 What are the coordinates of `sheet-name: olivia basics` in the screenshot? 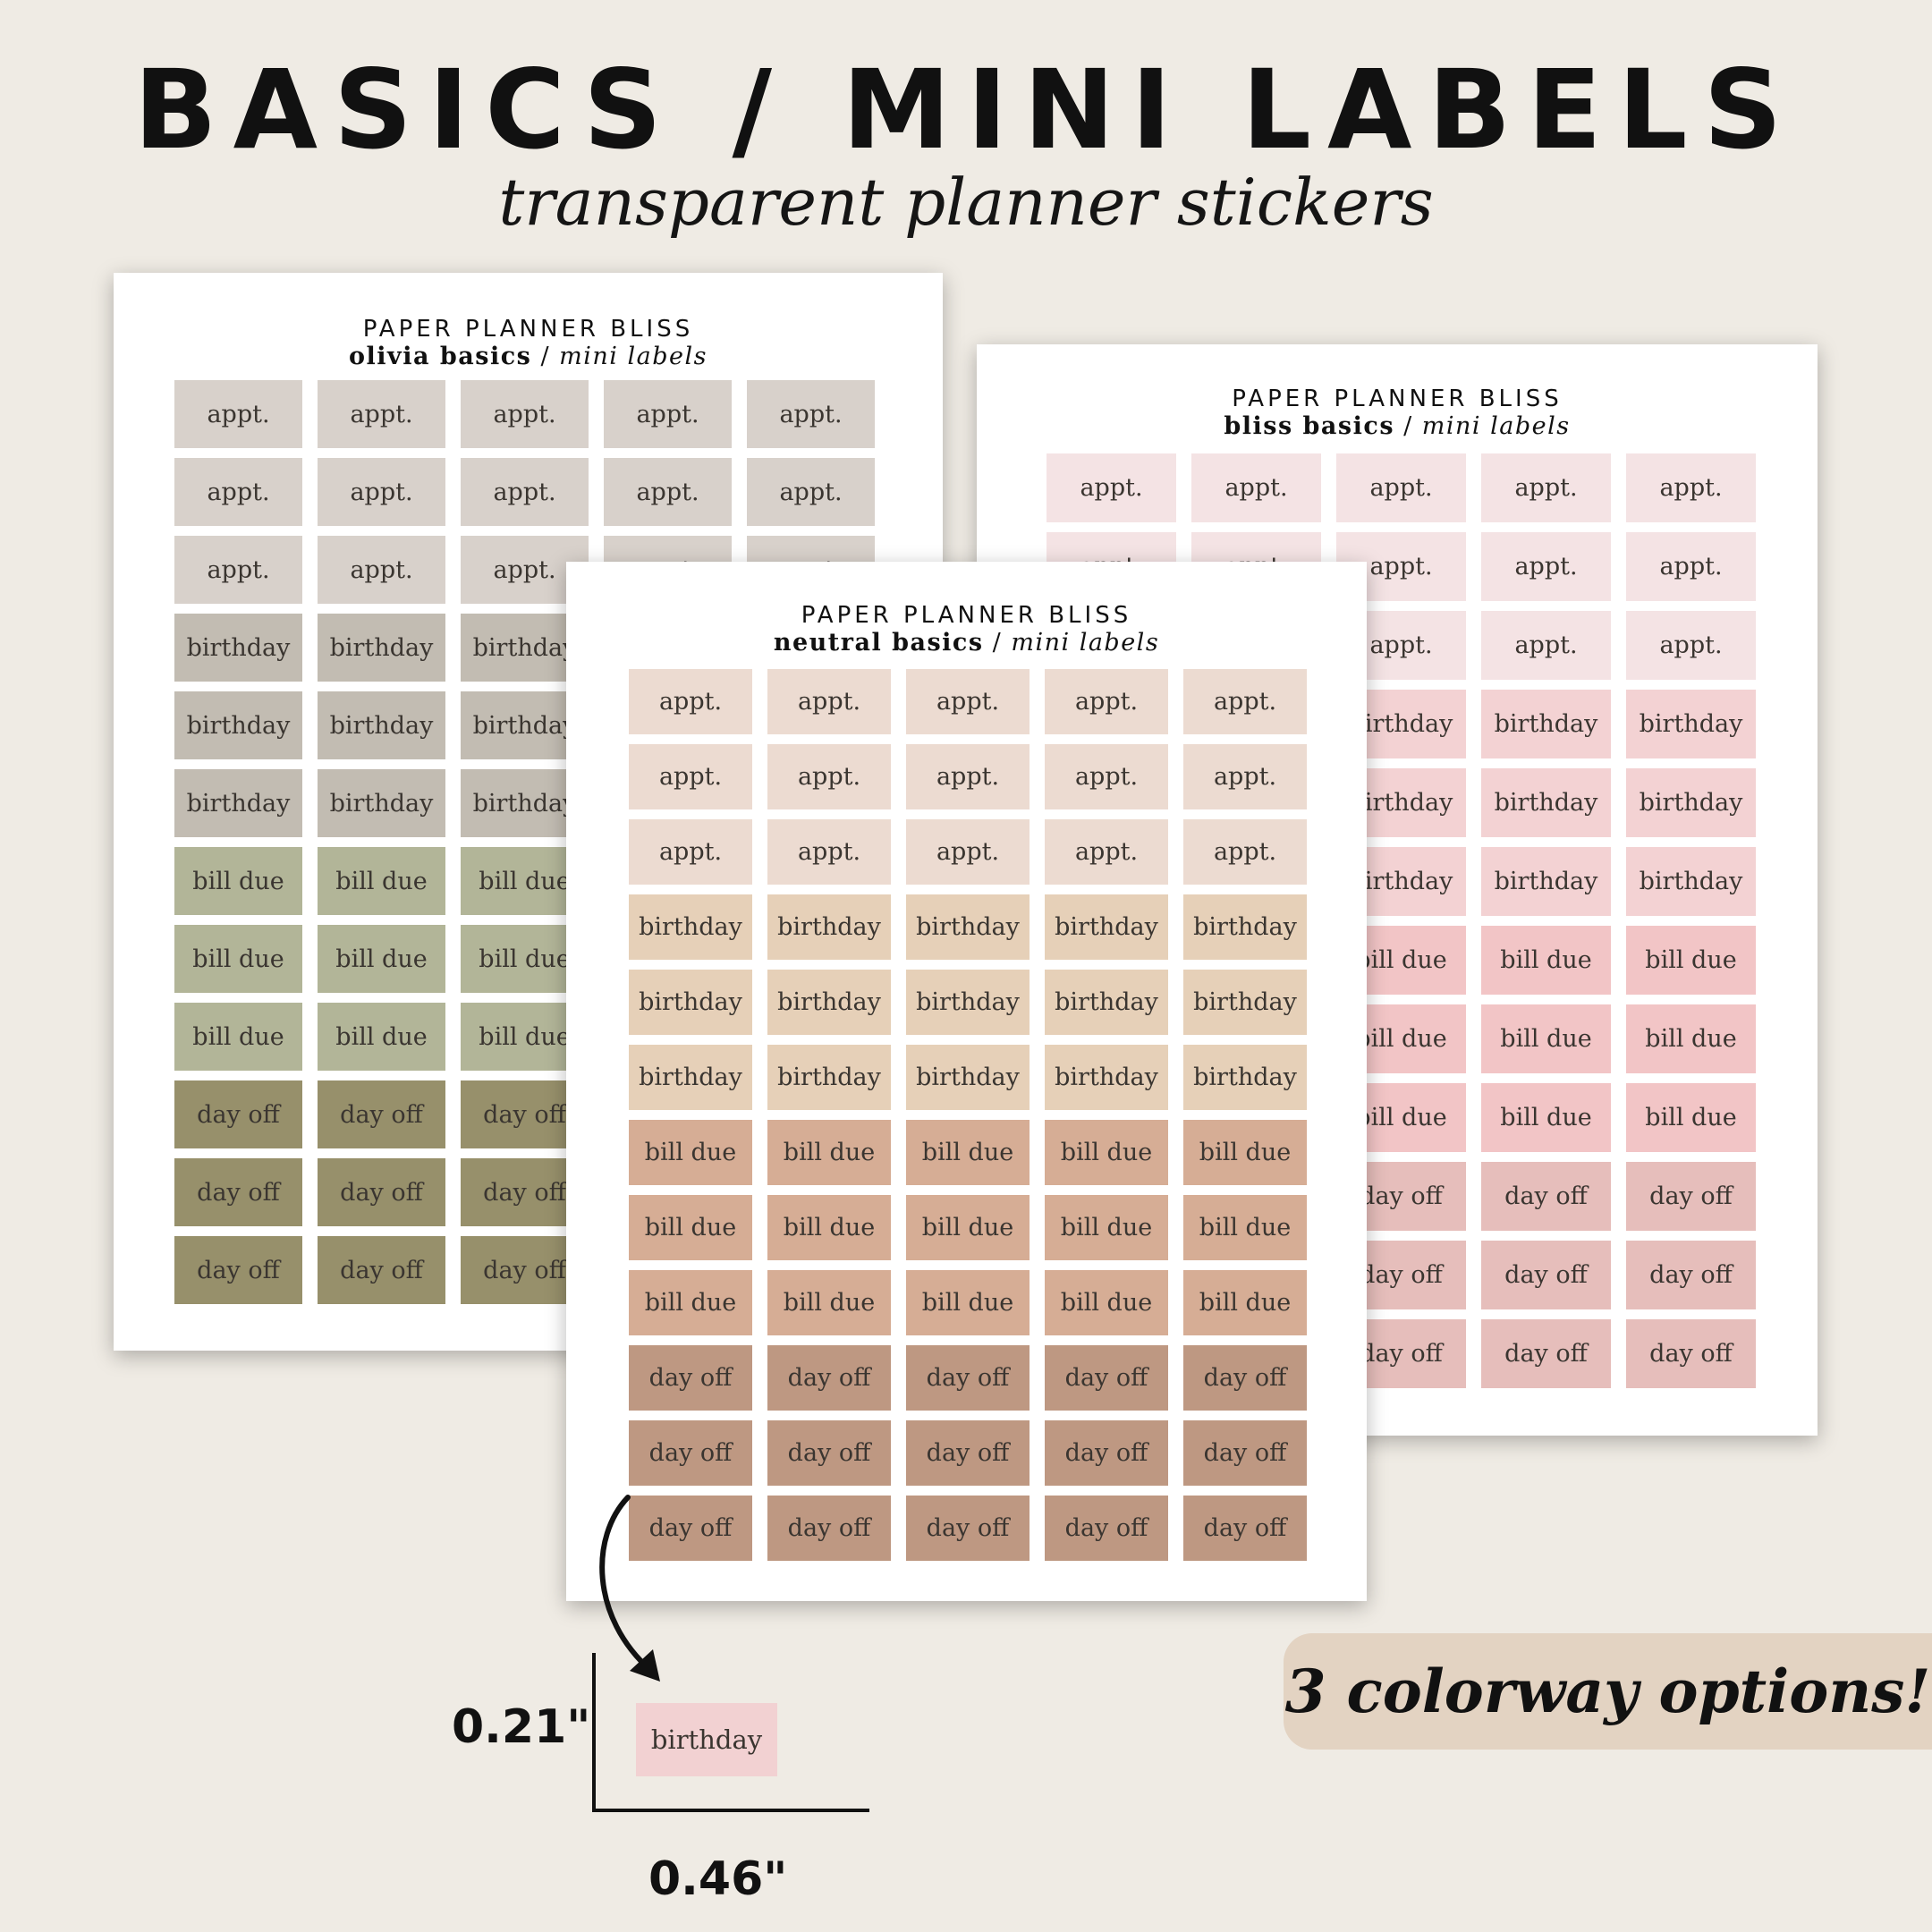 It's located at (440, 356).